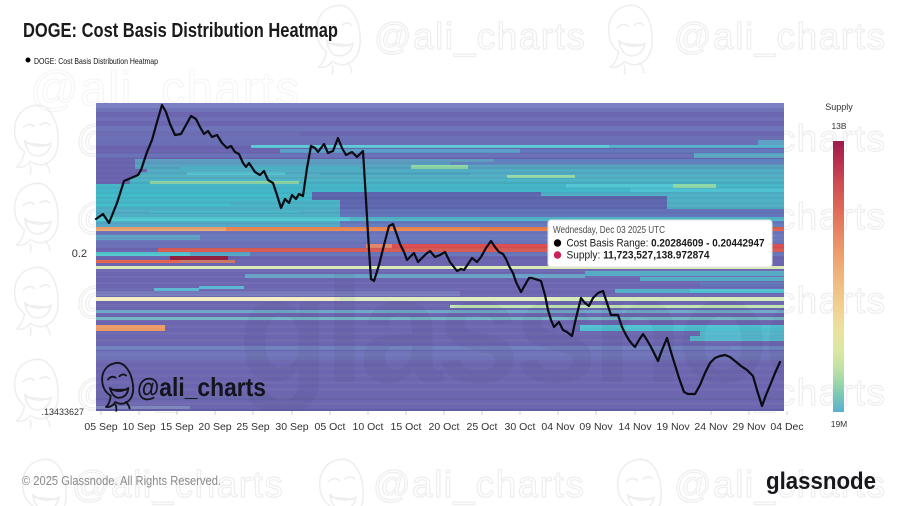 Image resolution: width=900 pixels, height=506 pixels. Describe the element at coordinates (786, 427) in the screenshot. I see `svg-text: 04 Dec` at that location.